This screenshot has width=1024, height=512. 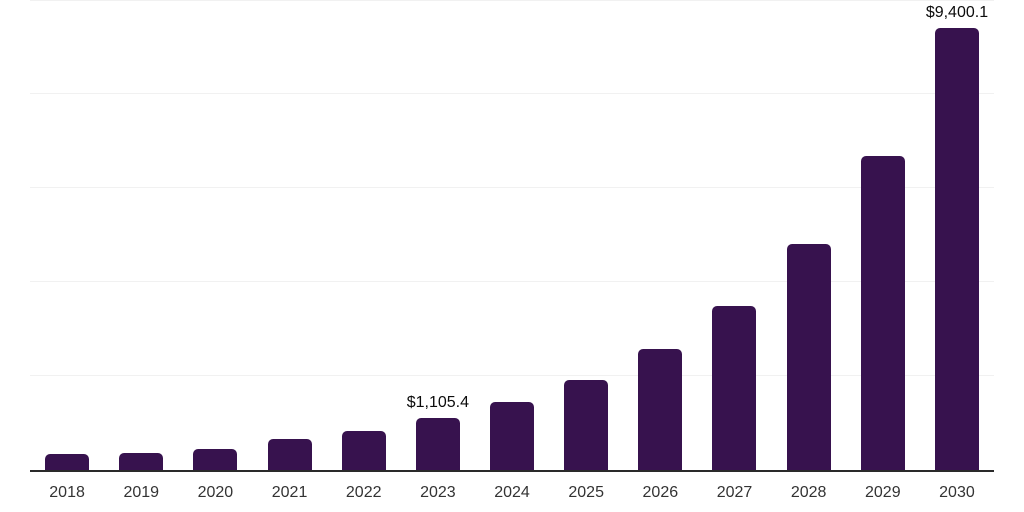 What do you see at coordinates (438, 235) in the screenshot?
I see `bar-slot: $1,105.4` at bounding box center [438, 235].